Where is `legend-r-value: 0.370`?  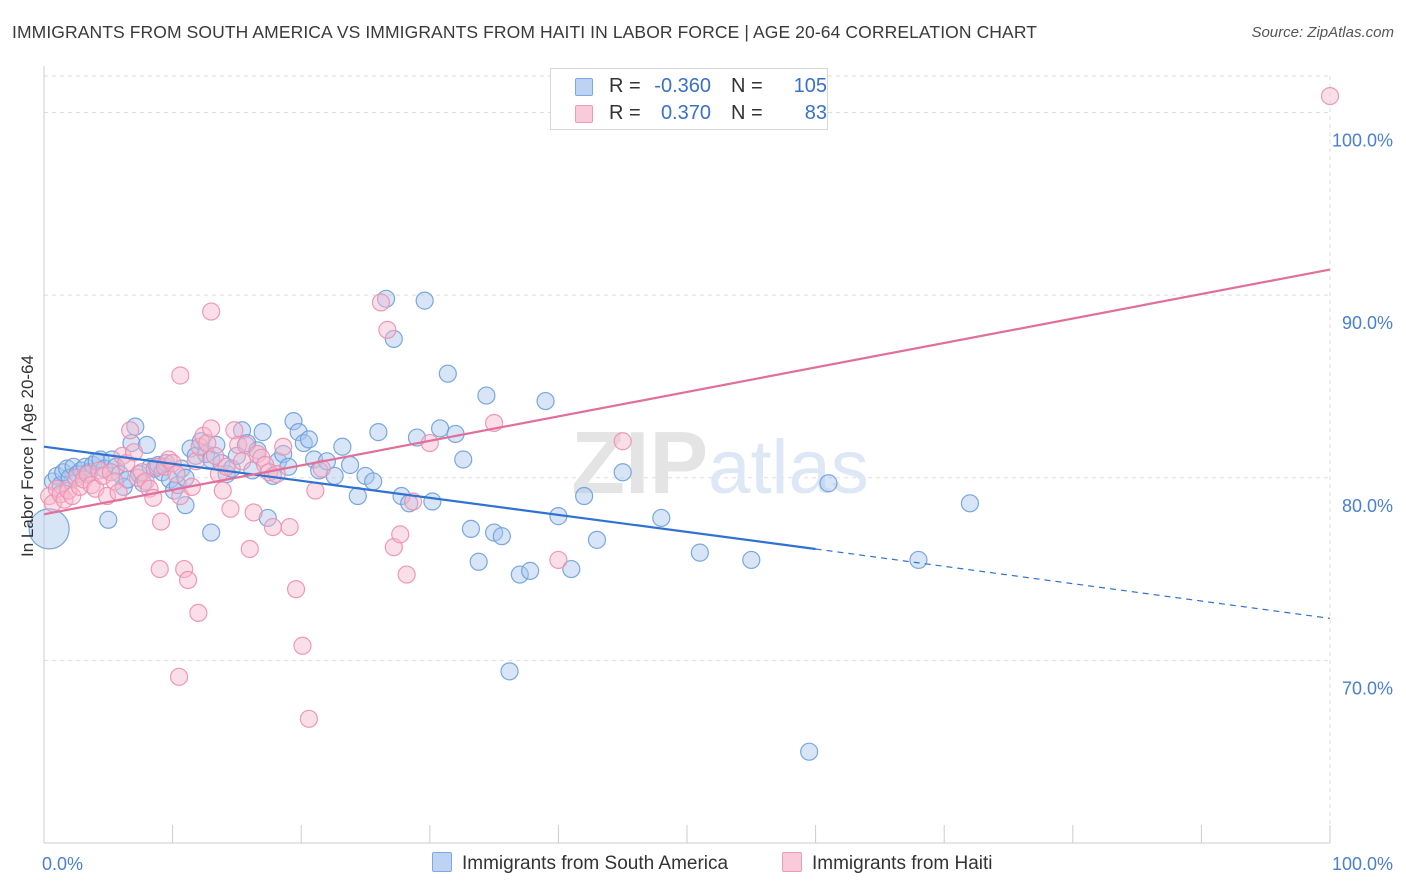
legend-r-value: 0.370 is located at coordinates (685, 113).